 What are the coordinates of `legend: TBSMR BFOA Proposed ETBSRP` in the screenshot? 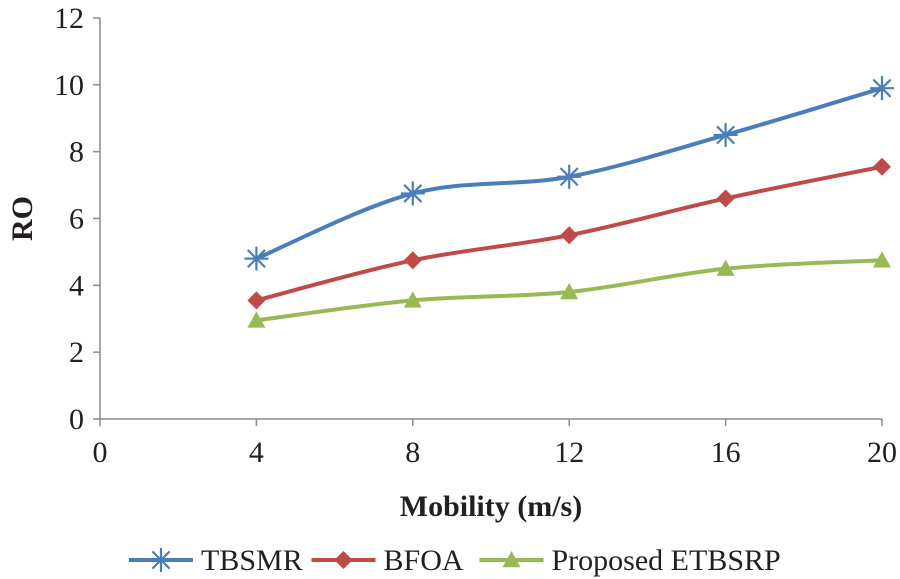 It's located at (455, 560).